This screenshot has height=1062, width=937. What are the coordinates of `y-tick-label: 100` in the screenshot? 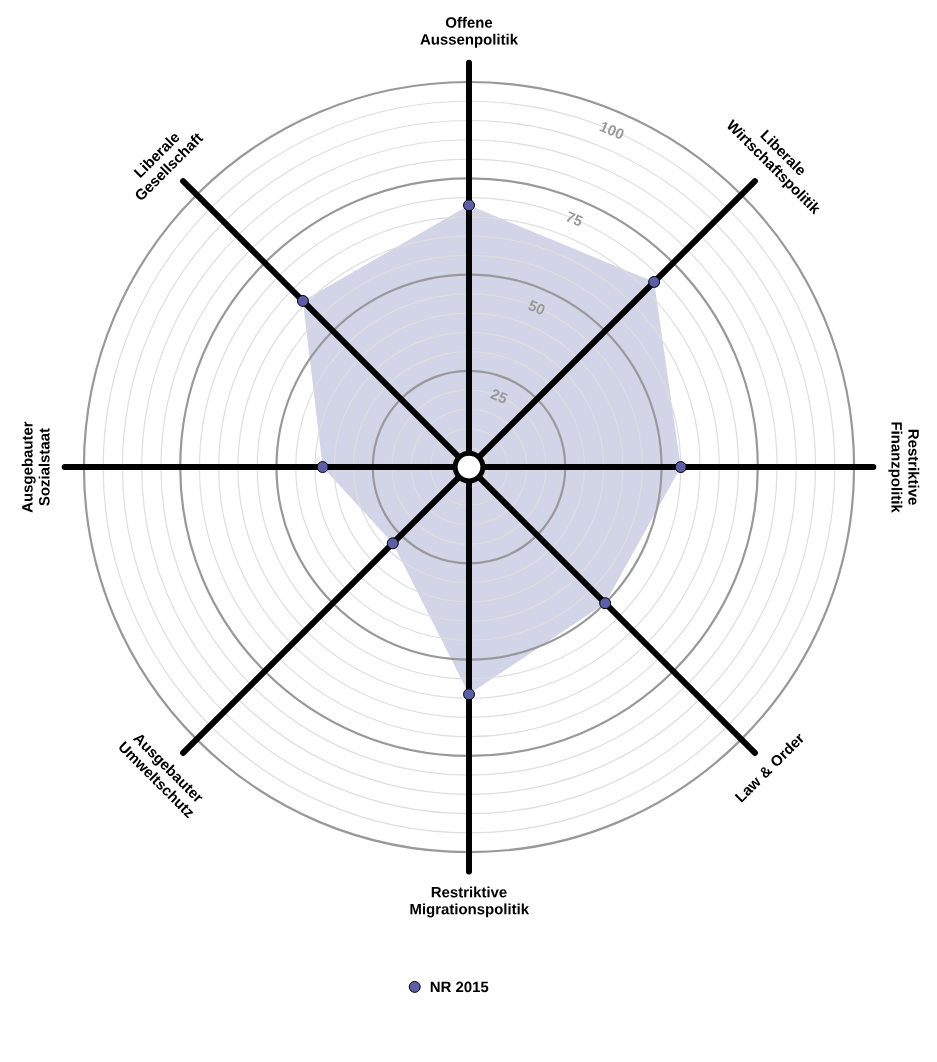 It's located at (611, 130).